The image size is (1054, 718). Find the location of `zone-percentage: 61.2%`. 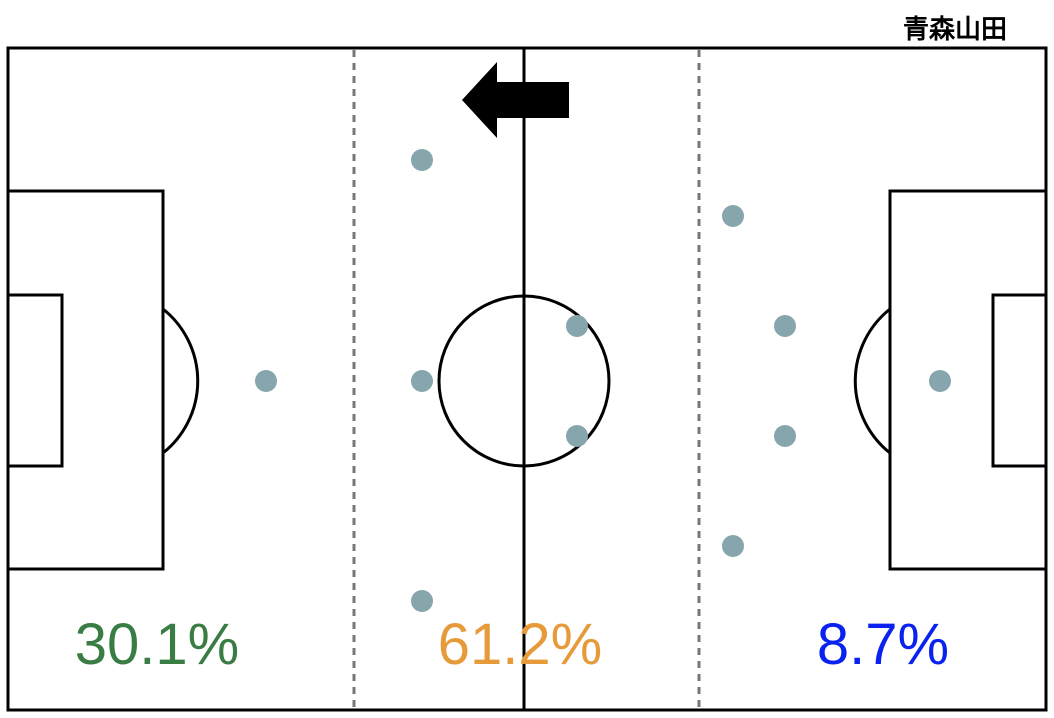

zone-percentage: 61.2% is located at coordinates (520, 644).